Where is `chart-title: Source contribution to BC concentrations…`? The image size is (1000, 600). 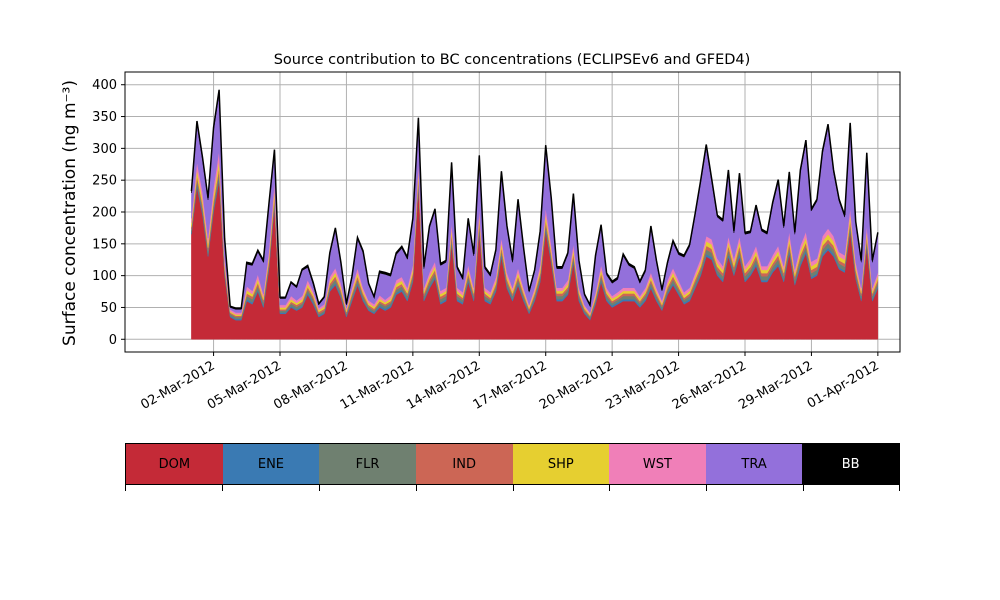
chart-title: Source contribution to BC concentrations… is located at coordinates (512, 60).